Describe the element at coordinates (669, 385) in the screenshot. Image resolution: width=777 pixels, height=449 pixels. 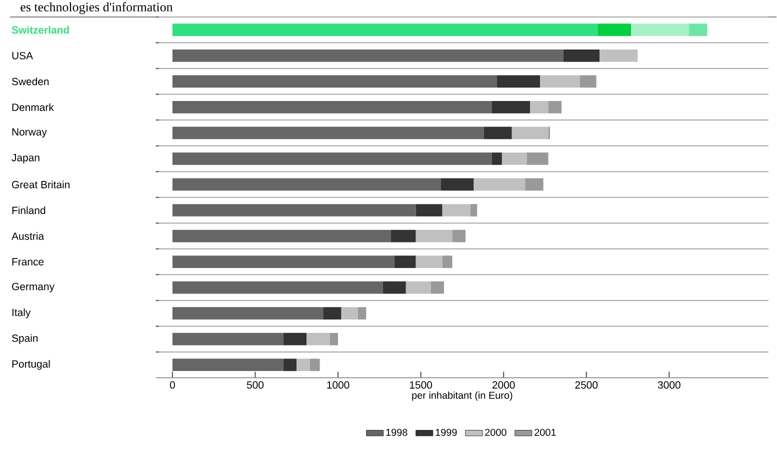
I see `x-tick-label: 3000` at that location.